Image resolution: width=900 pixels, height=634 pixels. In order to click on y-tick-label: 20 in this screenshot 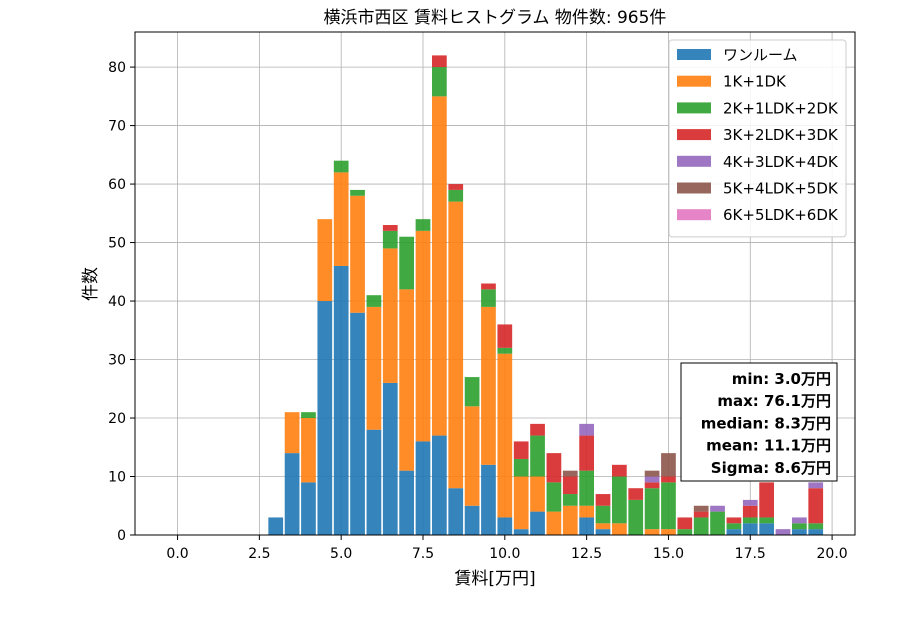, I will do `click(117, 419)`.